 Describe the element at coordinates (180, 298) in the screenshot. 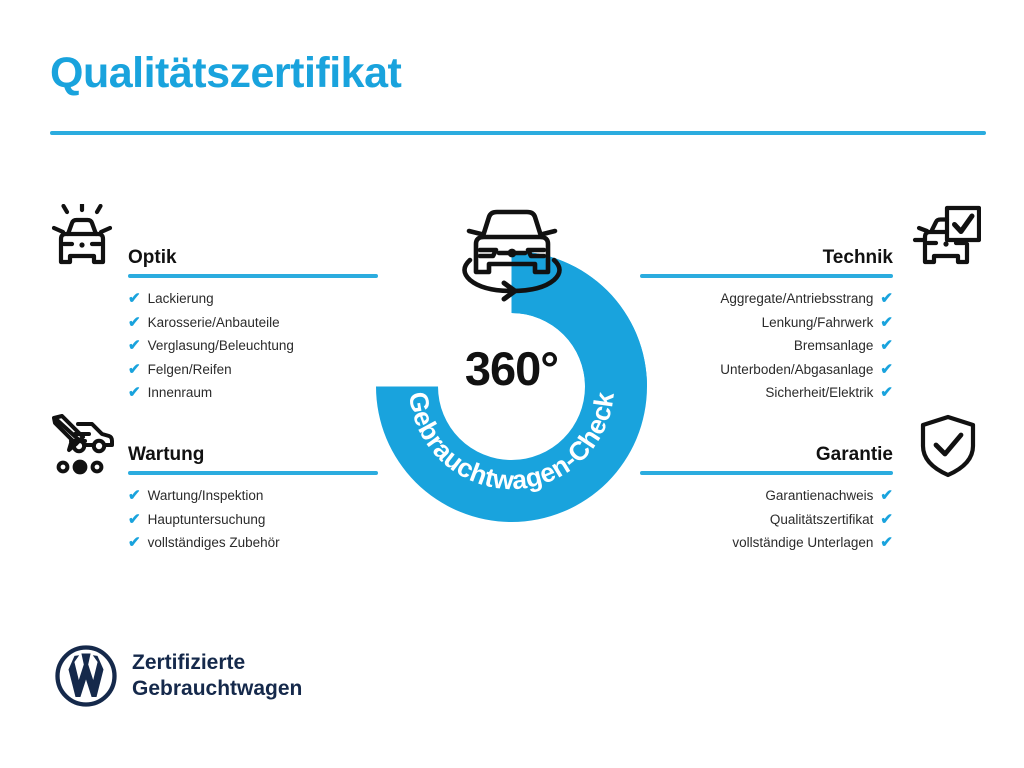

I see `checklist-item-label: Lackierung` at that location.